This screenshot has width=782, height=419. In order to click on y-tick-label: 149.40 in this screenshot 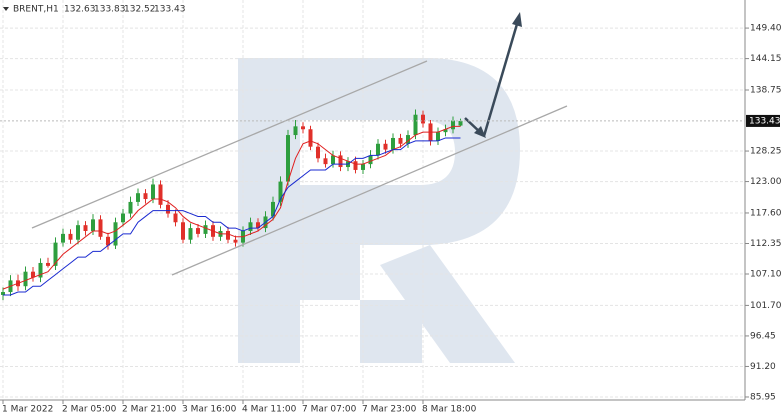, I will do `click(766, 29)`.